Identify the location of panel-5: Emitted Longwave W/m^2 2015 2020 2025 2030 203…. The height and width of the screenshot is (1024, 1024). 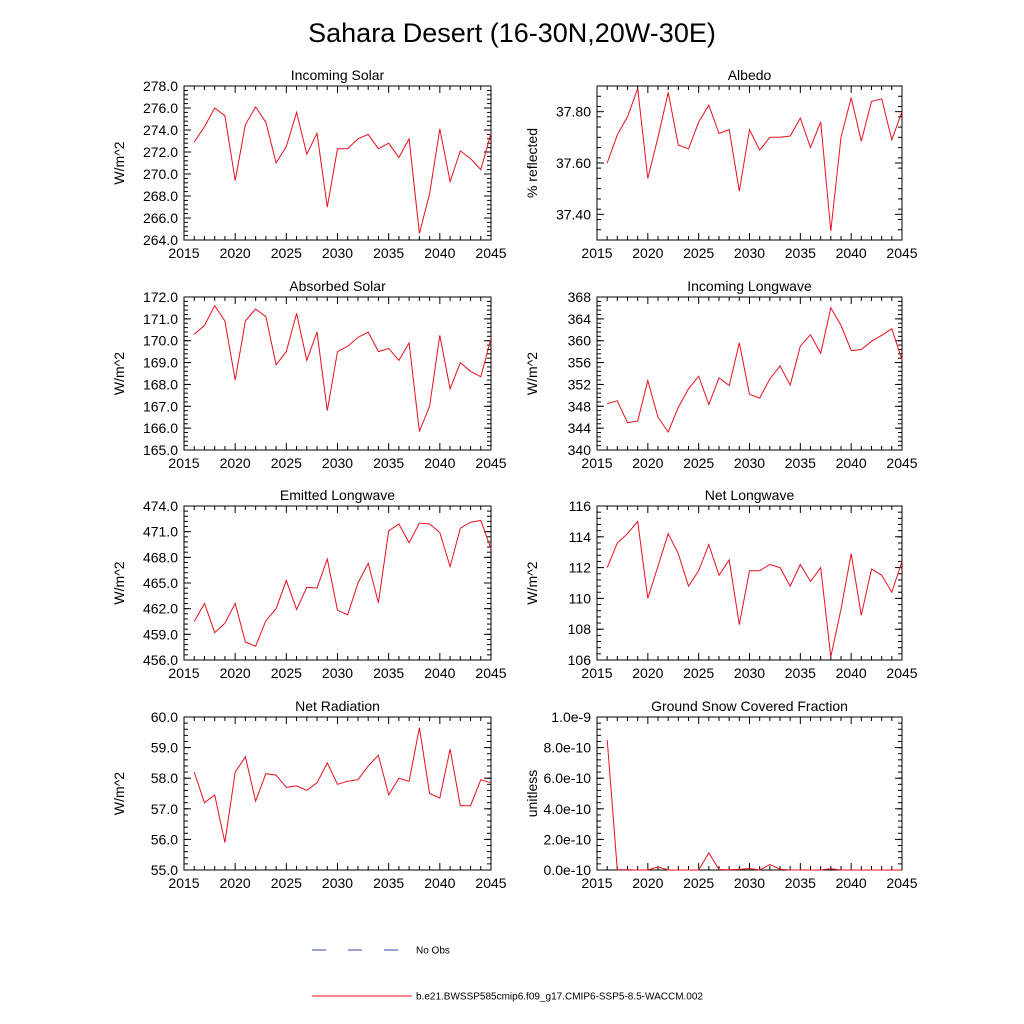
(309, 584).